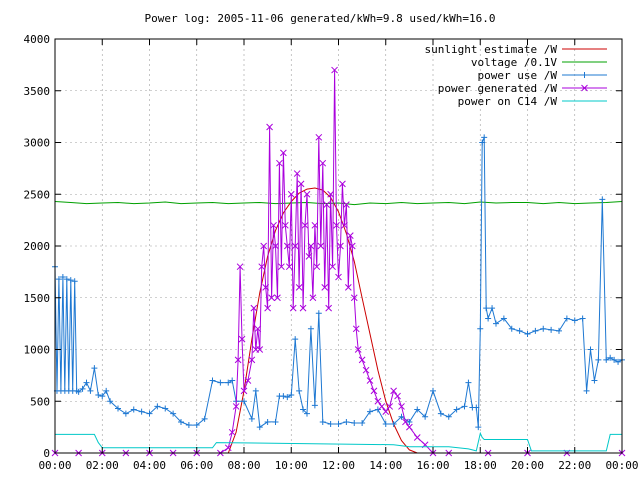  I want to click on legend-label: power on C14 /W, so click(508, 101).